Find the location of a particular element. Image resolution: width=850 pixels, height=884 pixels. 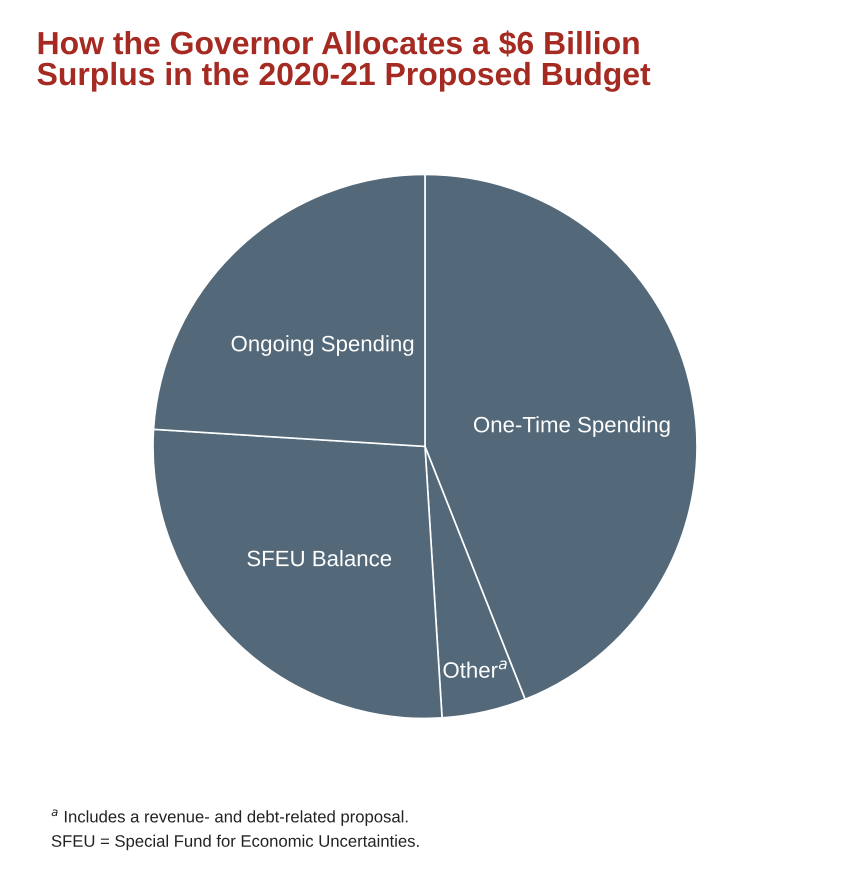

slice-label: Ongoing Spending is located at coordinates (323, 345).